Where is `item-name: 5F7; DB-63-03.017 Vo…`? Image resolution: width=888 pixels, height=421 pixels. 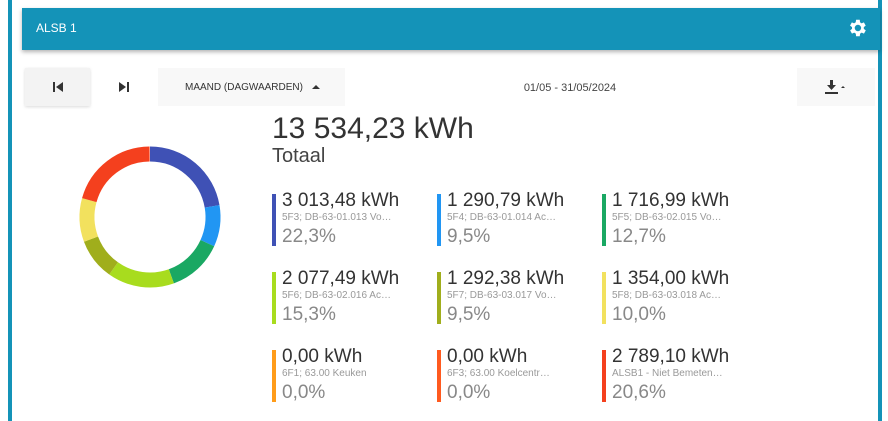
item-name: 5F7; DB-63-03.017 Vo… is located at coordinates (502, 295).